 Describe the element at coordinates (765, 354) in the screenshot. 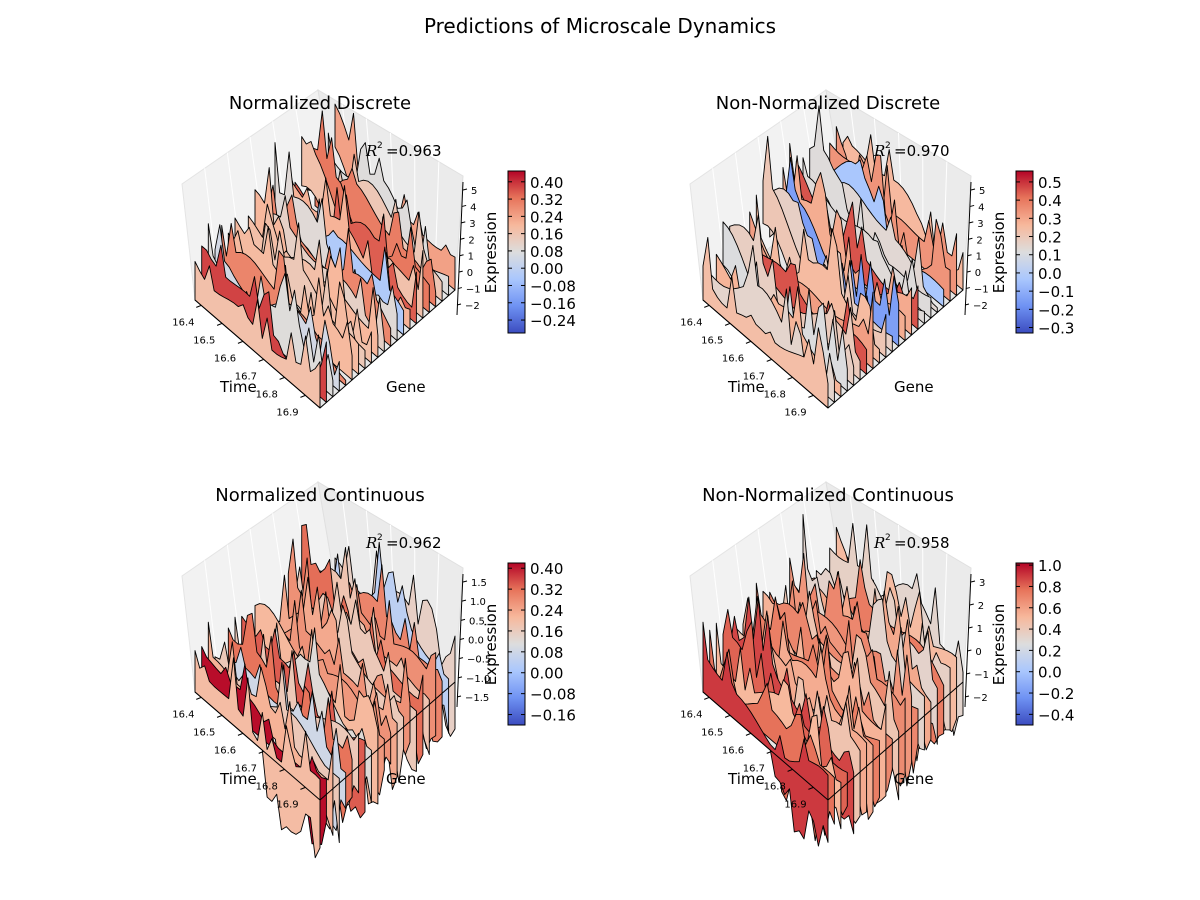

I see `time-axis-line` at that location.